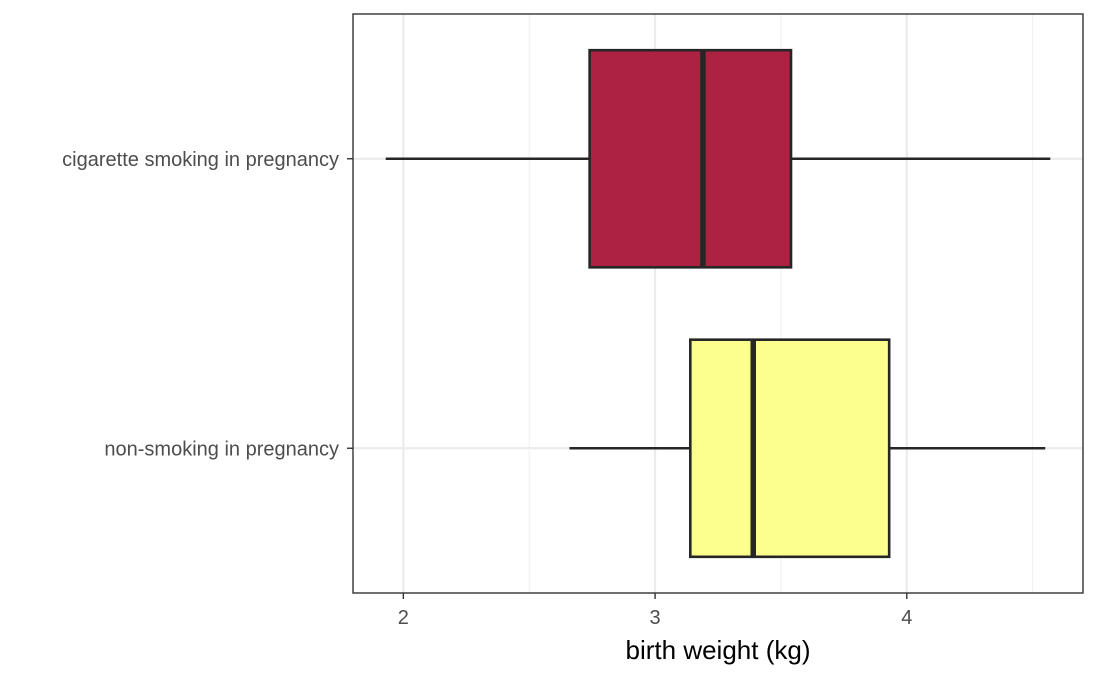  I want to click on x-tick-label: 4, so click(906, 618).